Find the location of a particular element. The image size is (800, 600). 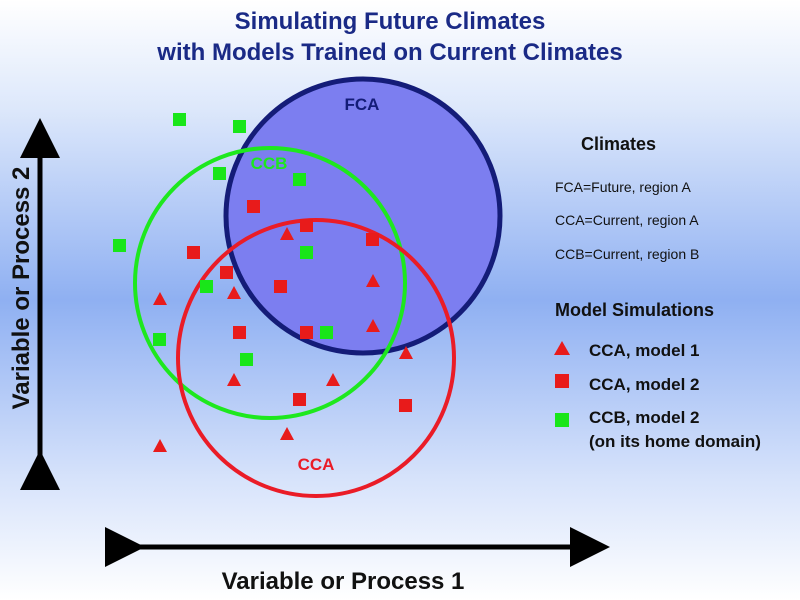

red-square-marker-icon is located at coordinates (562, 381).